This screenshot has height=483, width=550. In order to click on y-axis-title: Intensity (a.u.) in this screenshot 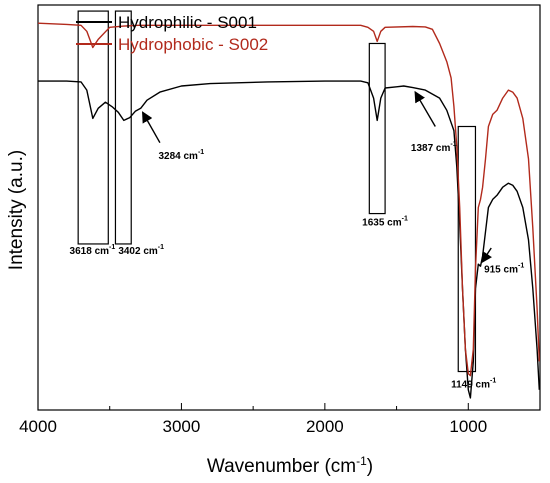, I will do `click(16, 210)`.